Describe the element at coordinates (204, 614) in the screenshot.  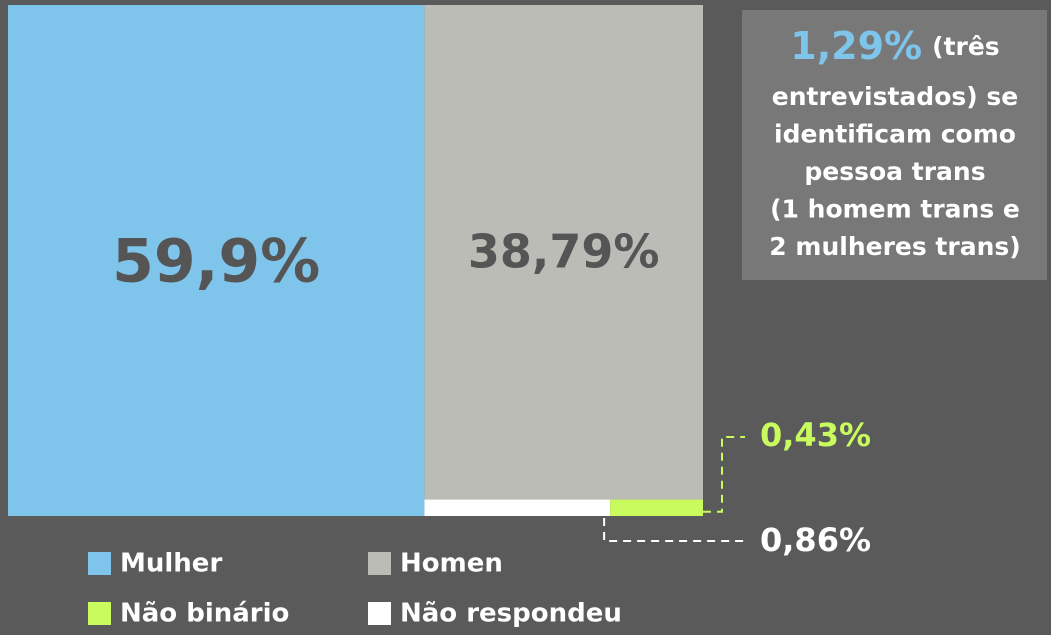
I see `legend-label: Não binário` at that location.